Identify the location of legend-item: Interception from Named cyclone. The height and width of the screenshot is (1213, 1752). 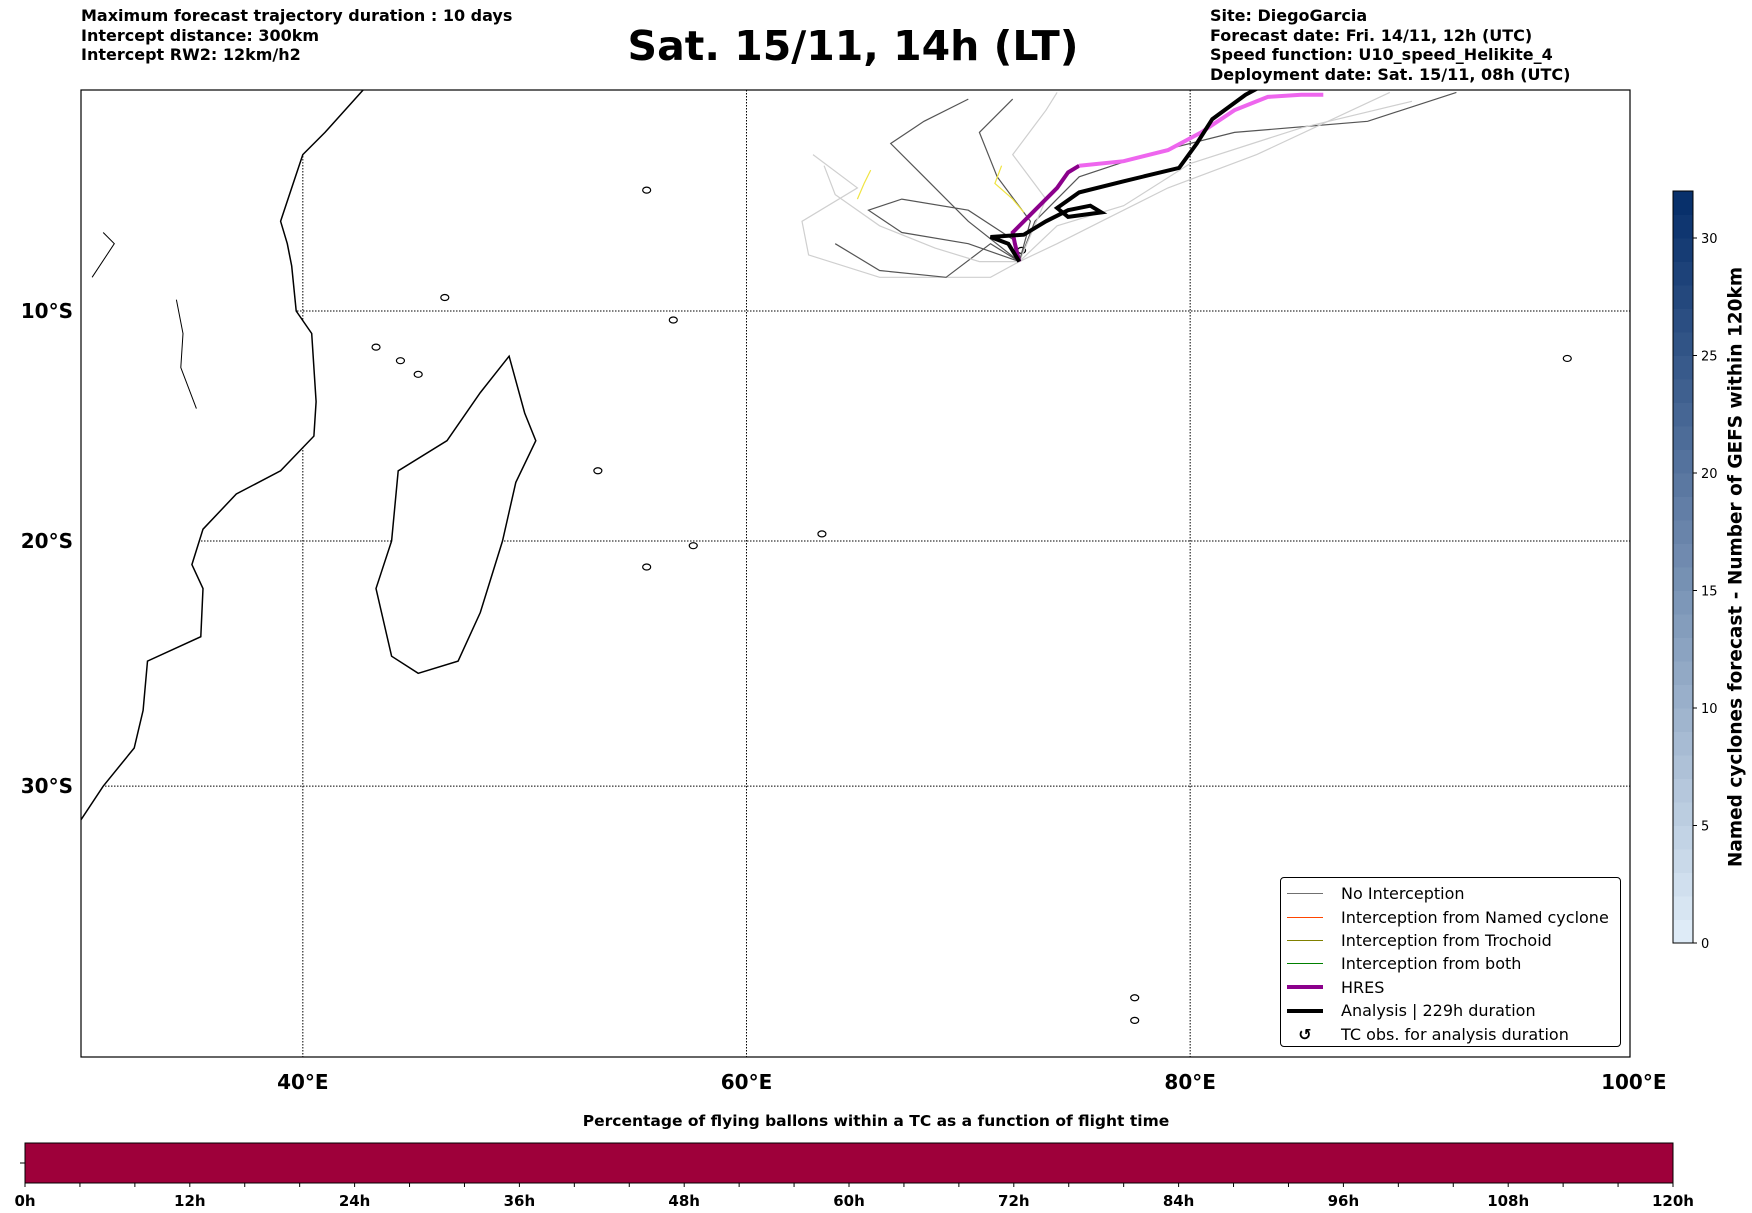
(1450, 916).